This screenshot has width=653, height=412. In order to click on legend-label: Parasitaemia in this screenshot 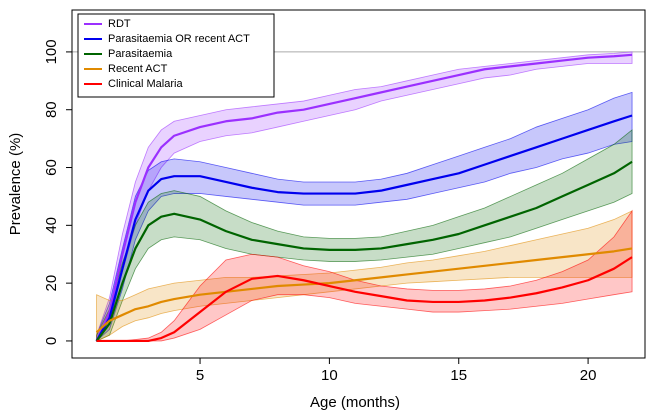, I will do `click(140, 54)`.